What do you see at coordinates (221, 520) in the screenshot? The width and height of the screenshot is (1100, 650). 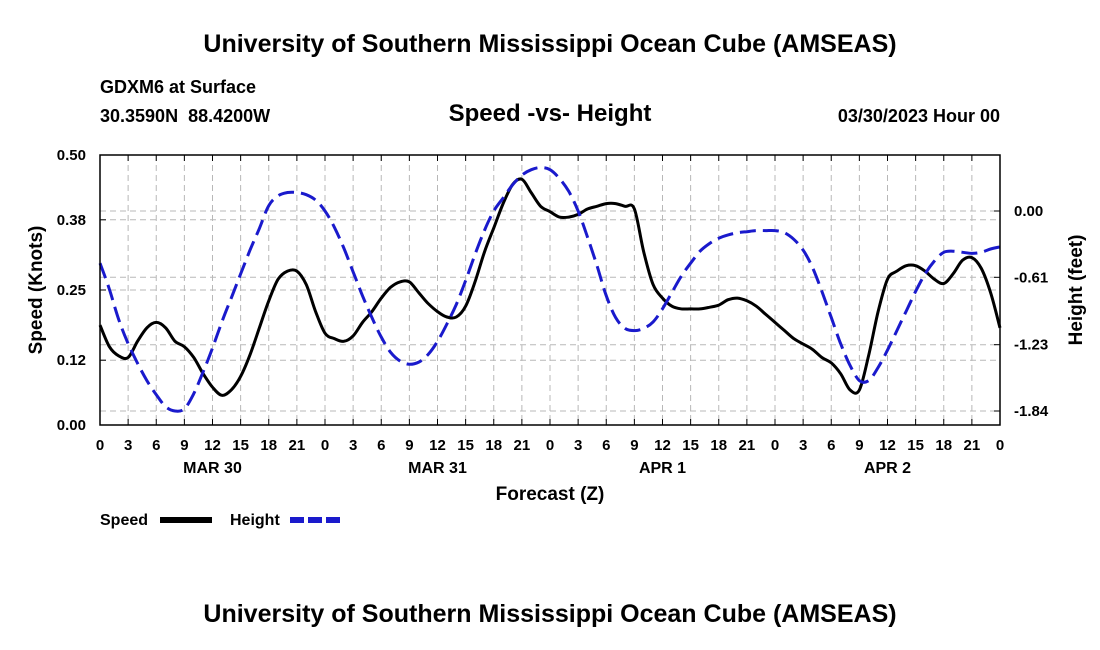 I see `legend: Speed Height` at bounding box center [221, 520].